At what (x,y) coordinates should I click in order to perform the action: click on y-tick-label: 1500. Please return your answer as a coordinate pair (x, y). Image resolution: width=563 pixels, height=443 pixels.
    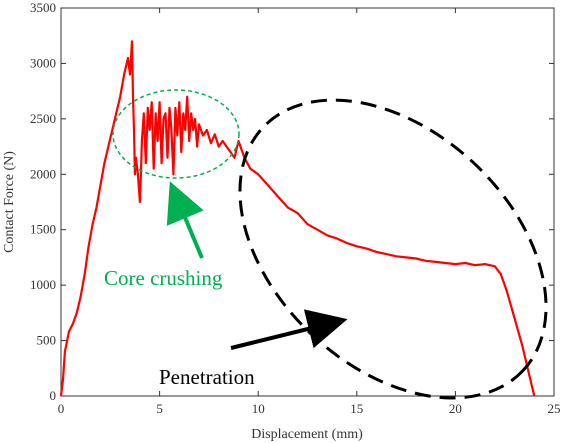
    Looking at the image, I should click on (43, 229).